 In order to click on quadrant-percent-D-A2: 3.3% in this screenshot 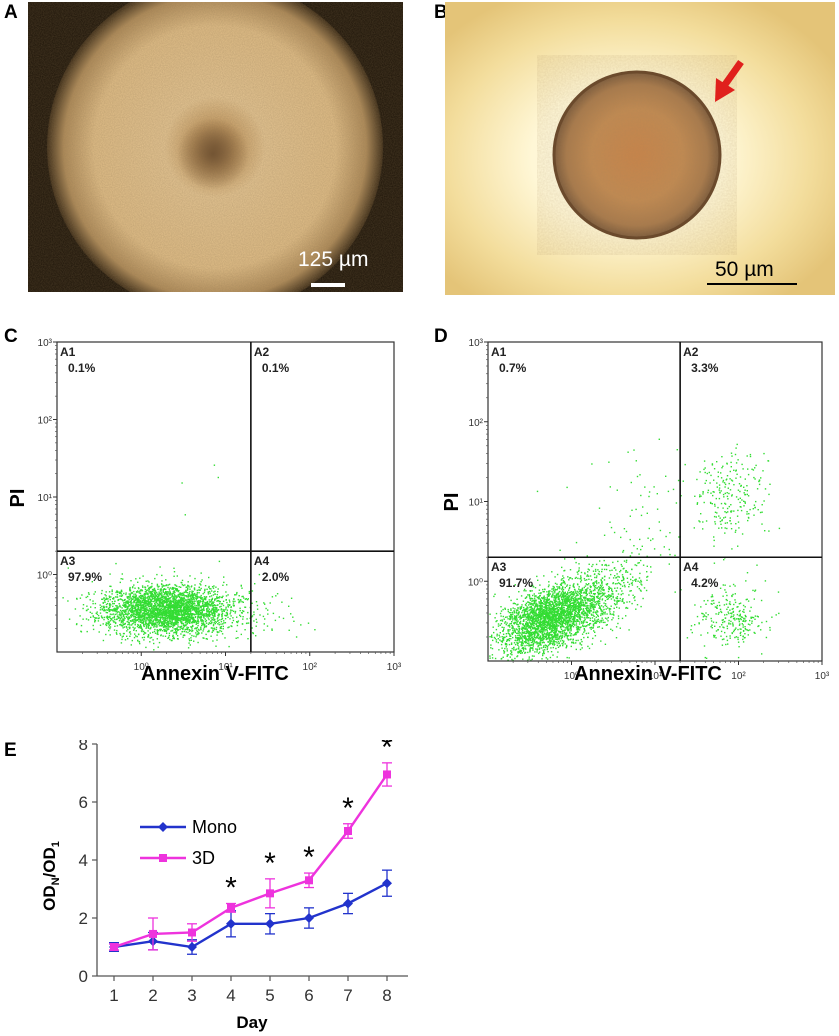, I will do `click(705, 368)`.